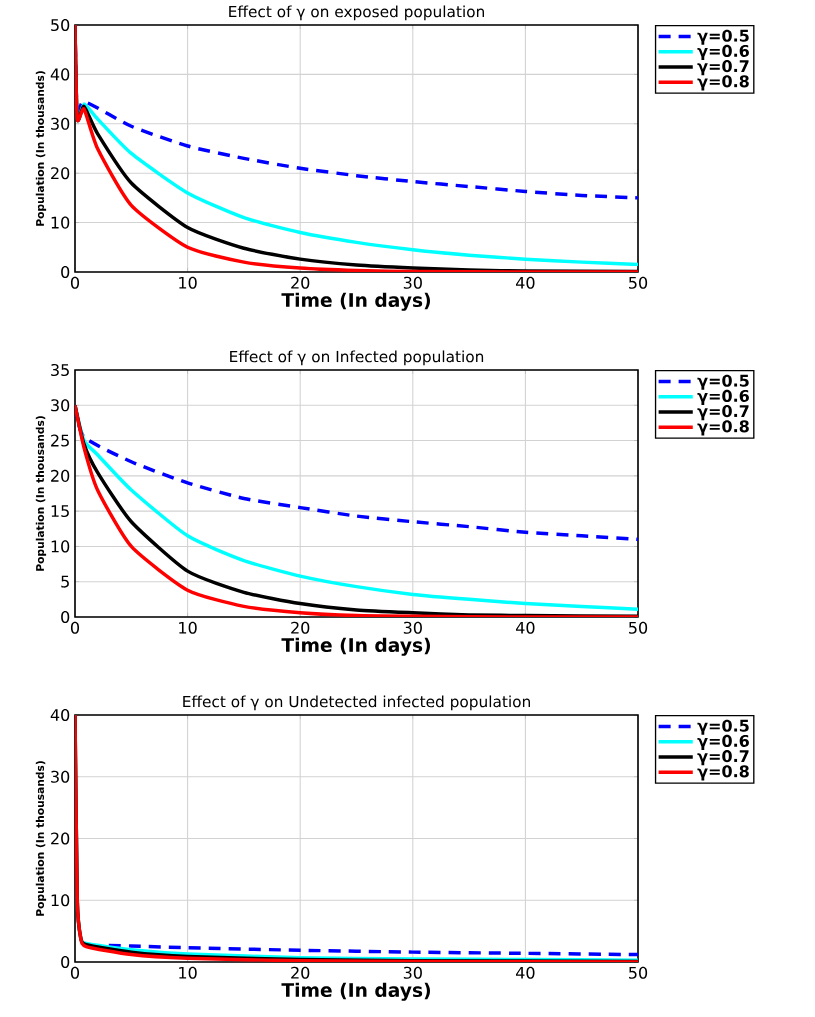 This screenshot has width=815, height=1017. What do you see at coordinates (356, 703) in the screenshot?
I see `chart-title: Effect of γ on Undetected infected population` at bounding box center [356, 703].